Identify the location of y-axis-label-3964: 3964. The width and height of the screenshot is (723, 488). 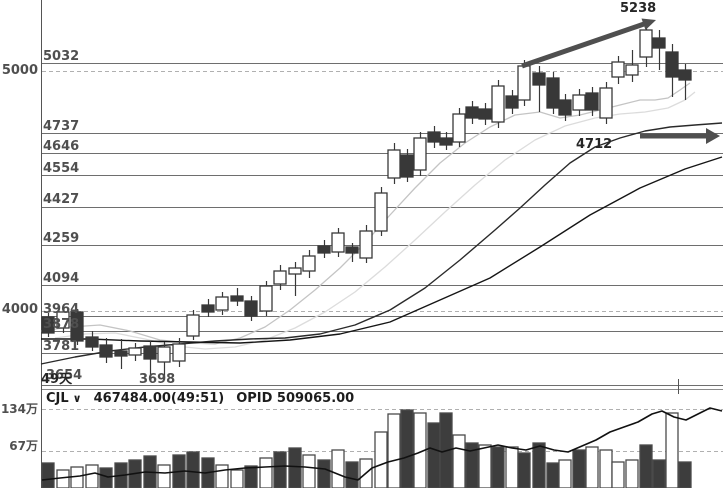
(61, 309).